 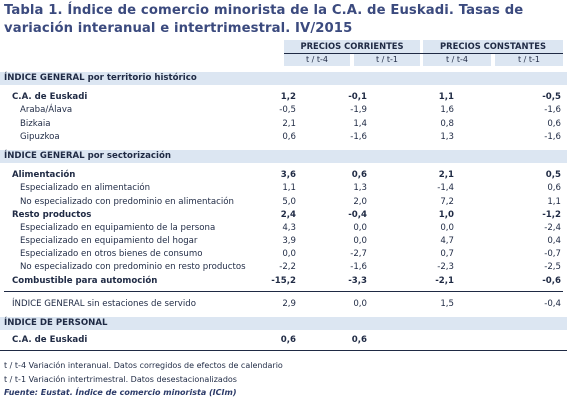 I want to click on group-label-constantes: PRECIOS CONSTANTES, so click(x=493, y=46).